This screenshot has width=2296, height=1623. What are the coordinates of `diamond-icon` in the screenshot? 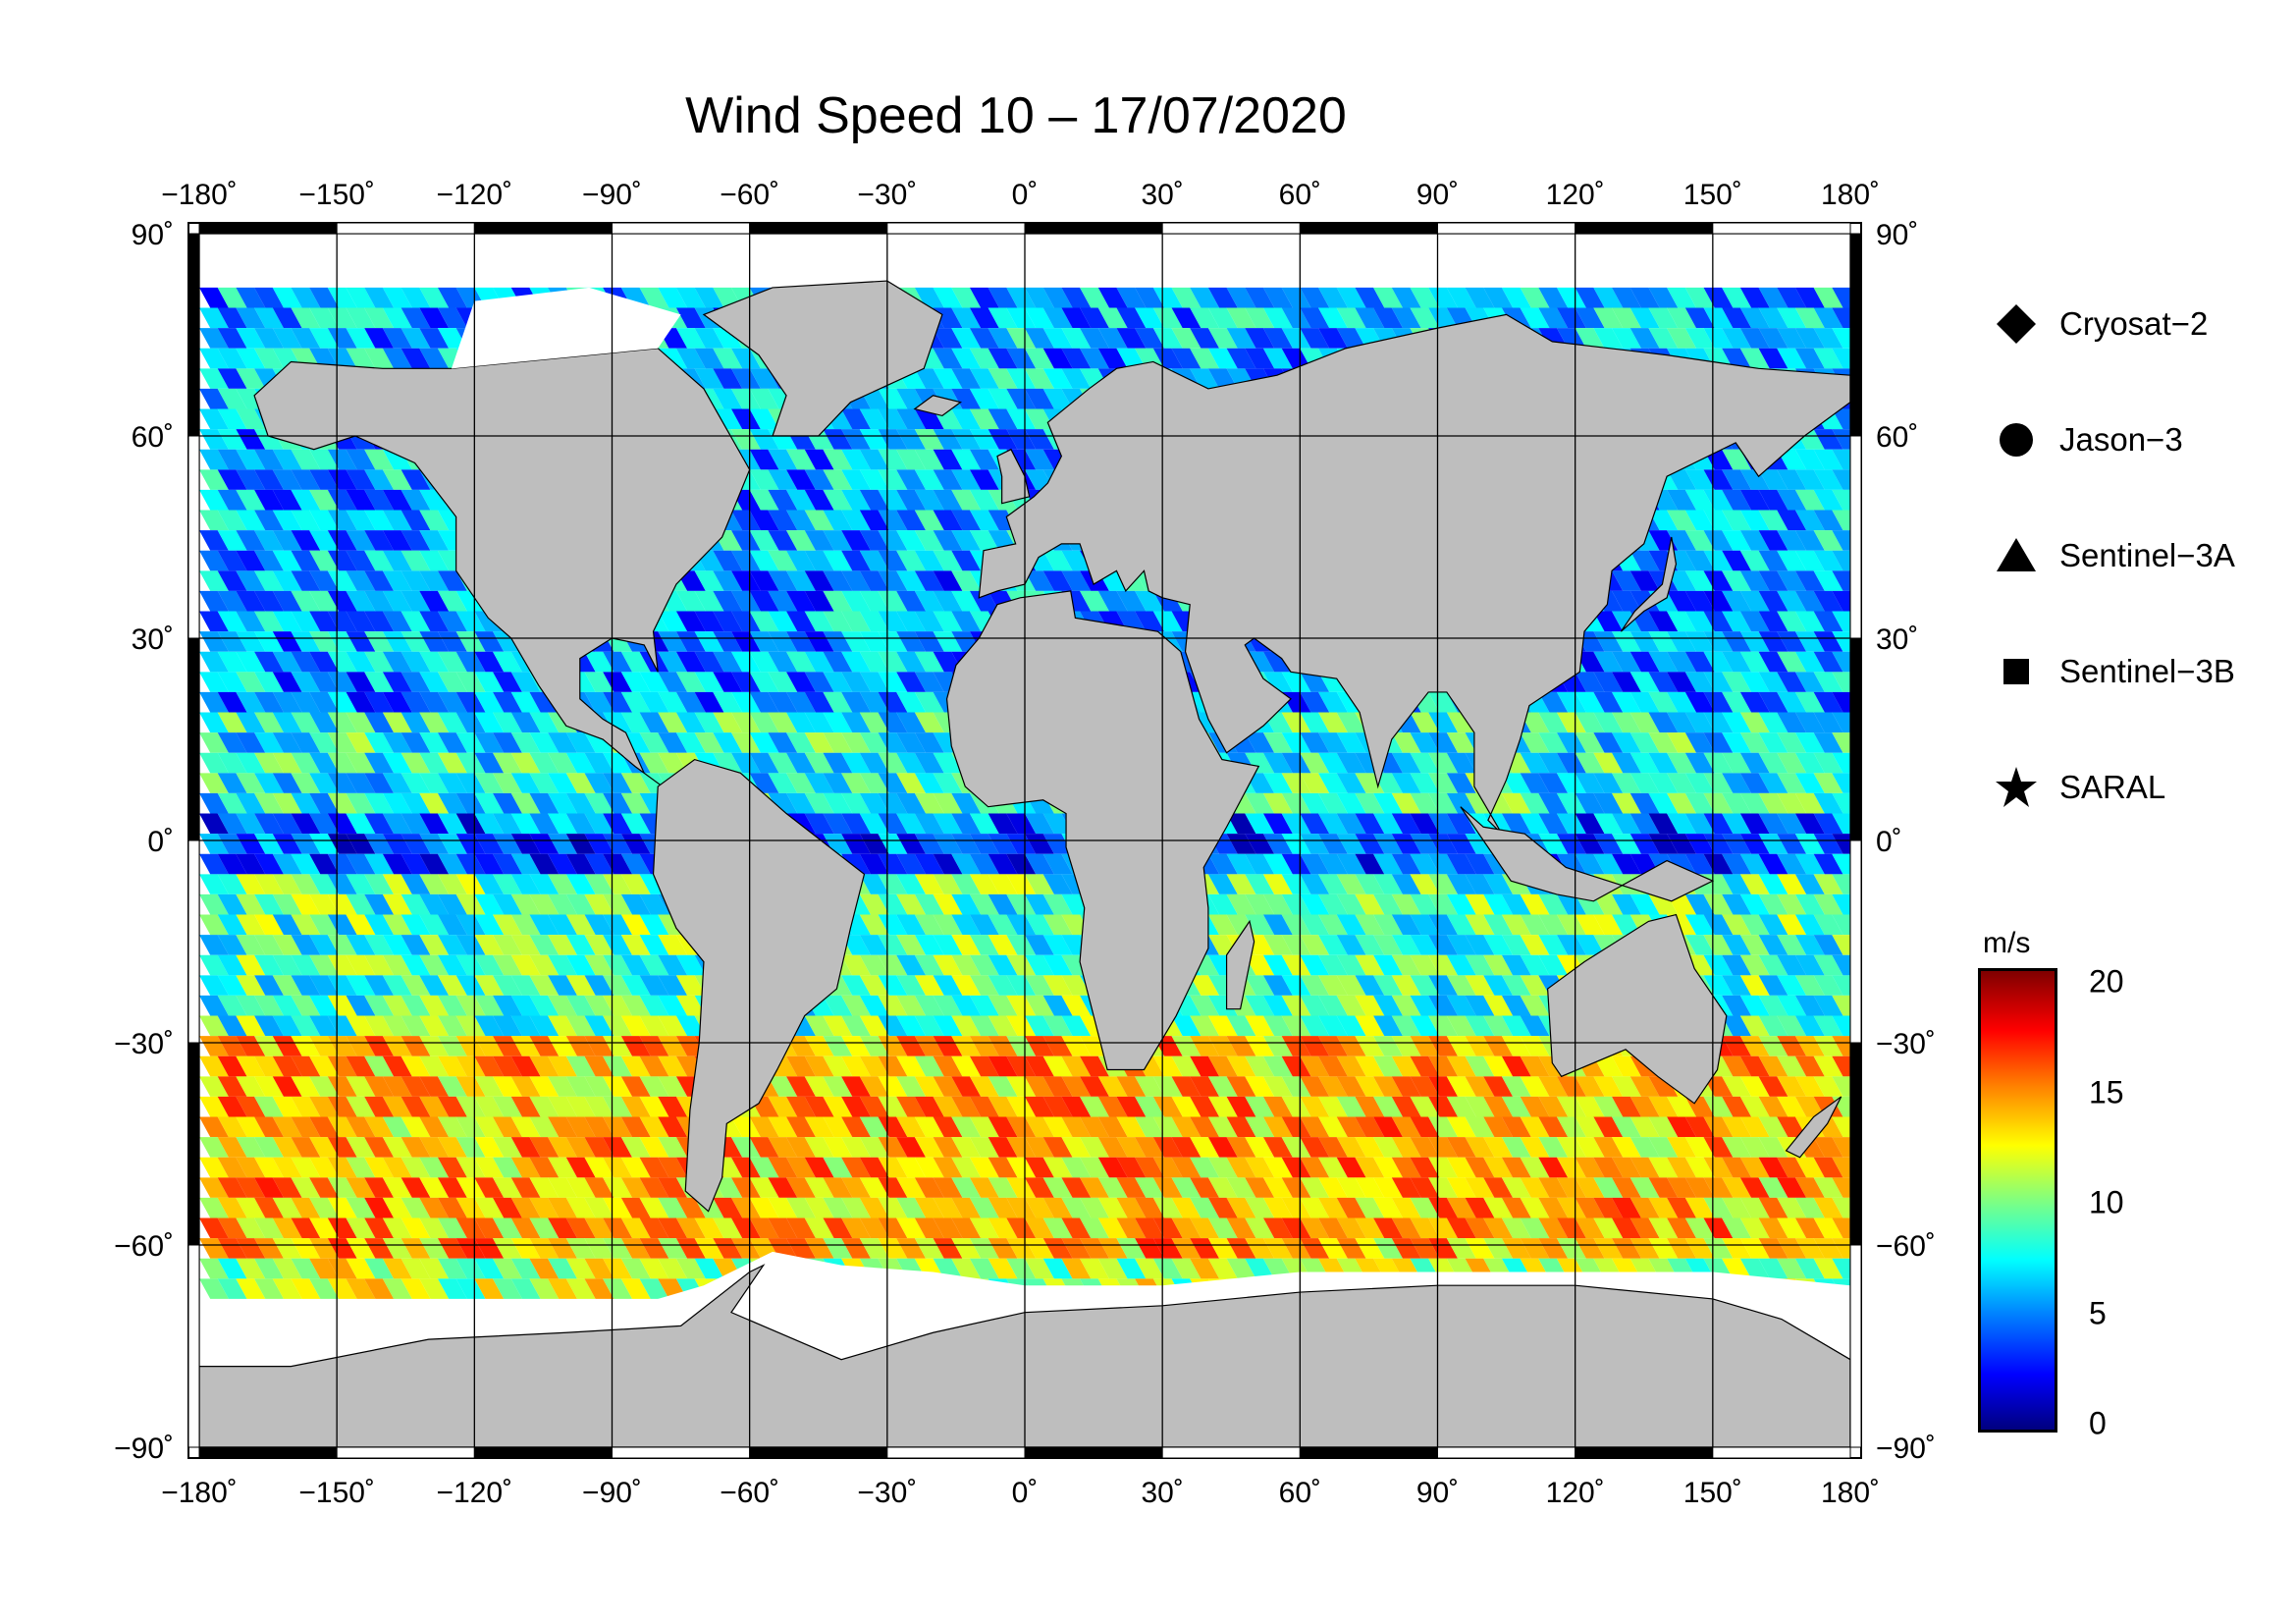 It's located at (2016, 324).